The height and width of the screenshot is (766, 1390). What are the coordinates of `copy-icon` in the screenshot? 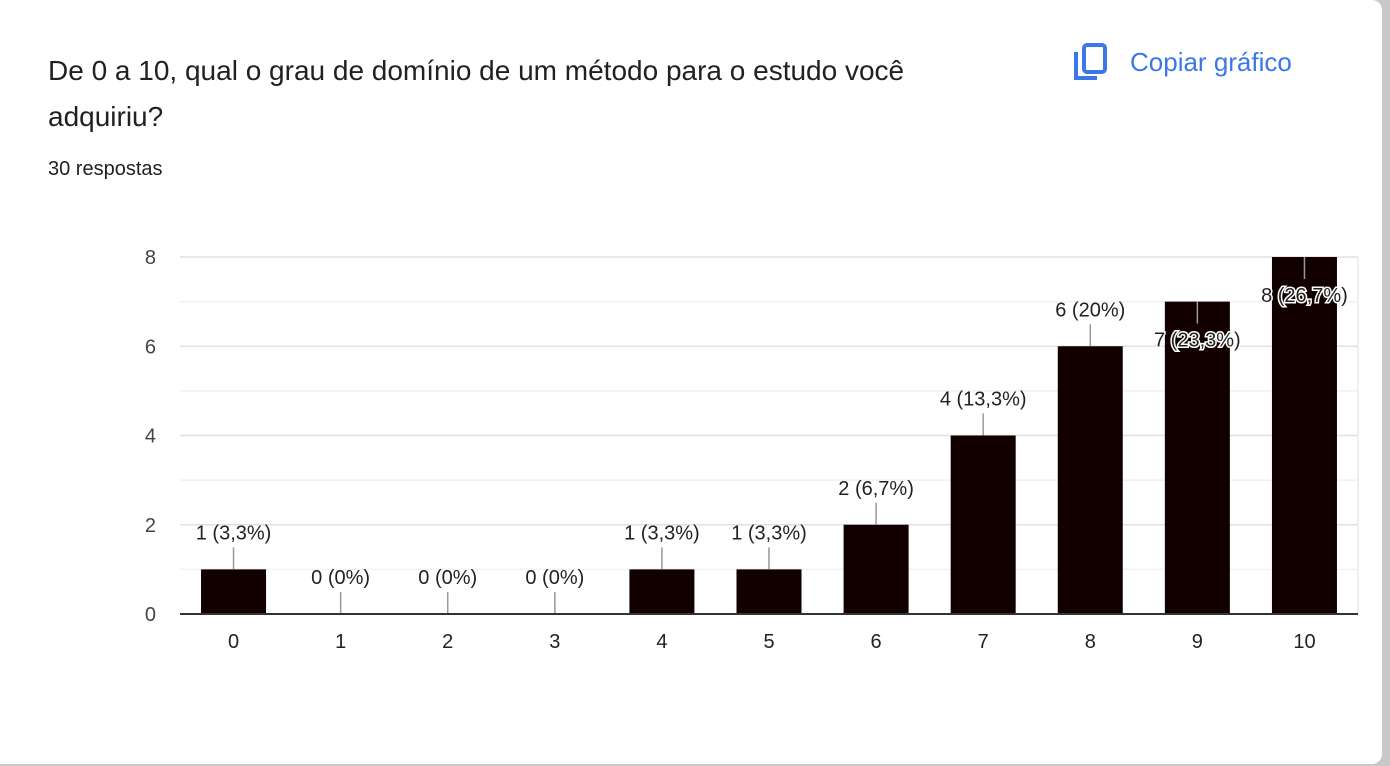 It's located at (1090, 61).